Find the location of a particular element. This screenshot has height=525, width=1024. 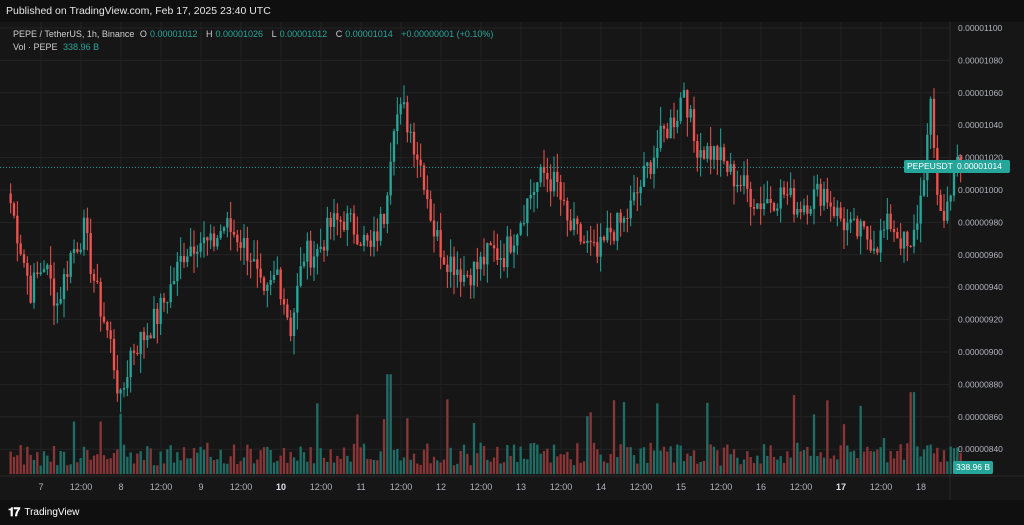

x-tick-label: 8 is located at coordinates (120, 487).